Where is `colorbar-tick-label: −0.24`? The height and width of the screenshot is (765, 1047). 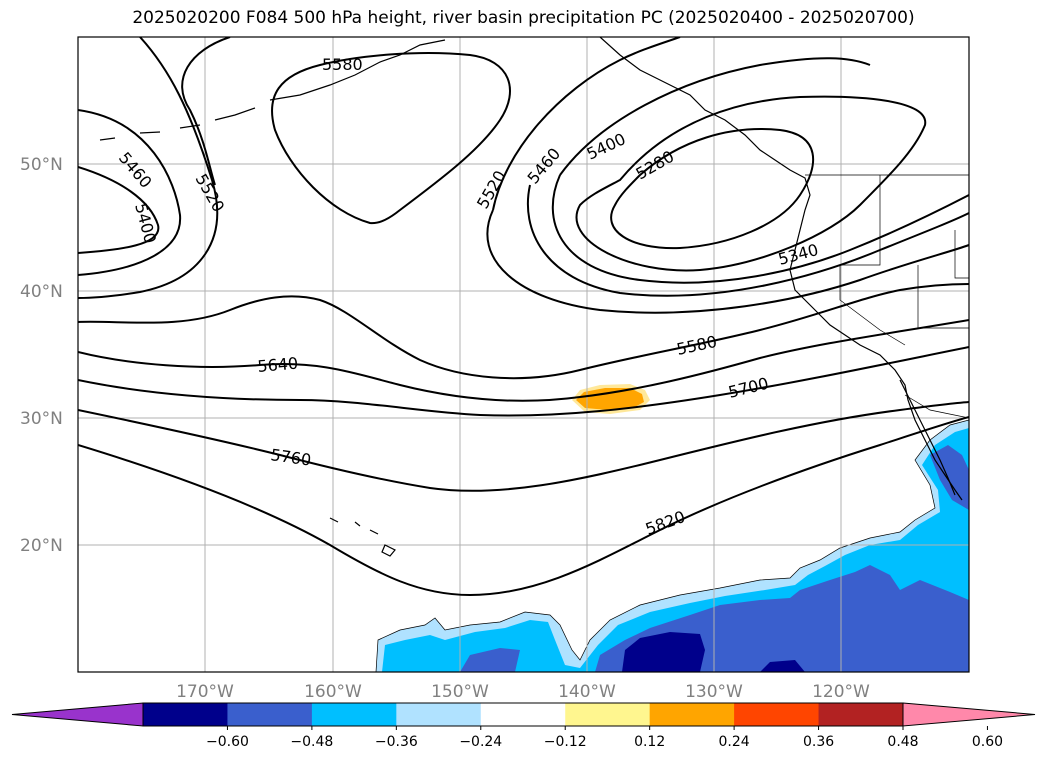 colorbar-tick-label: −0.24 is located at coordinates (480, 742).